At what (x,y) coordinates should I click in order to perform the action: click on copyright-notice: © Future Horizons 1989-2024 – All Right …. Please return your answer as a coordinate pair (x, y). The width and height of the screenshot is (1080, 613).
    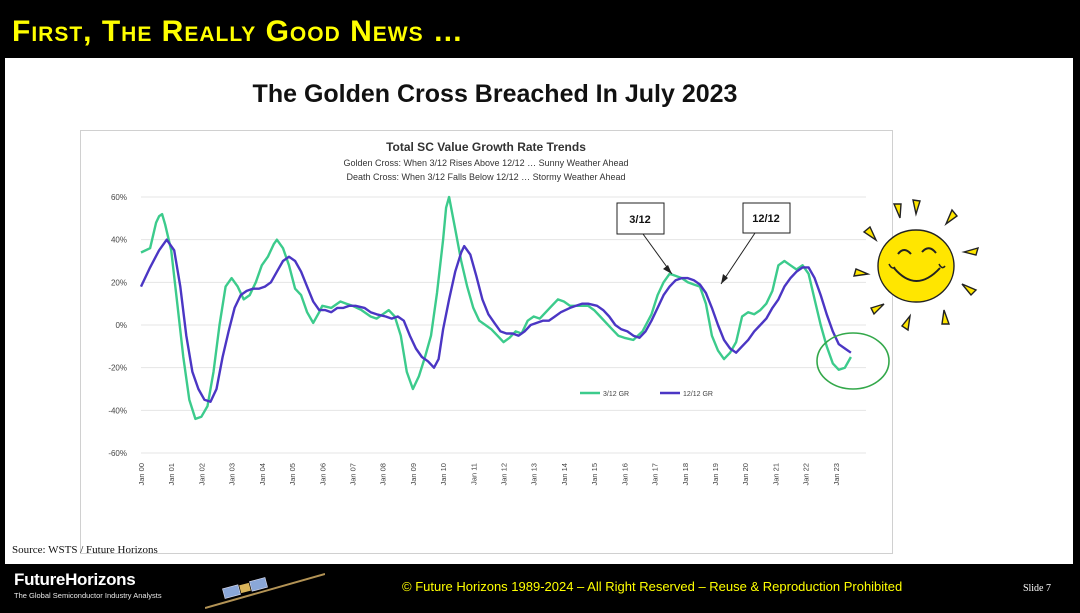
    Looking at the image, I should click on (652, 586).